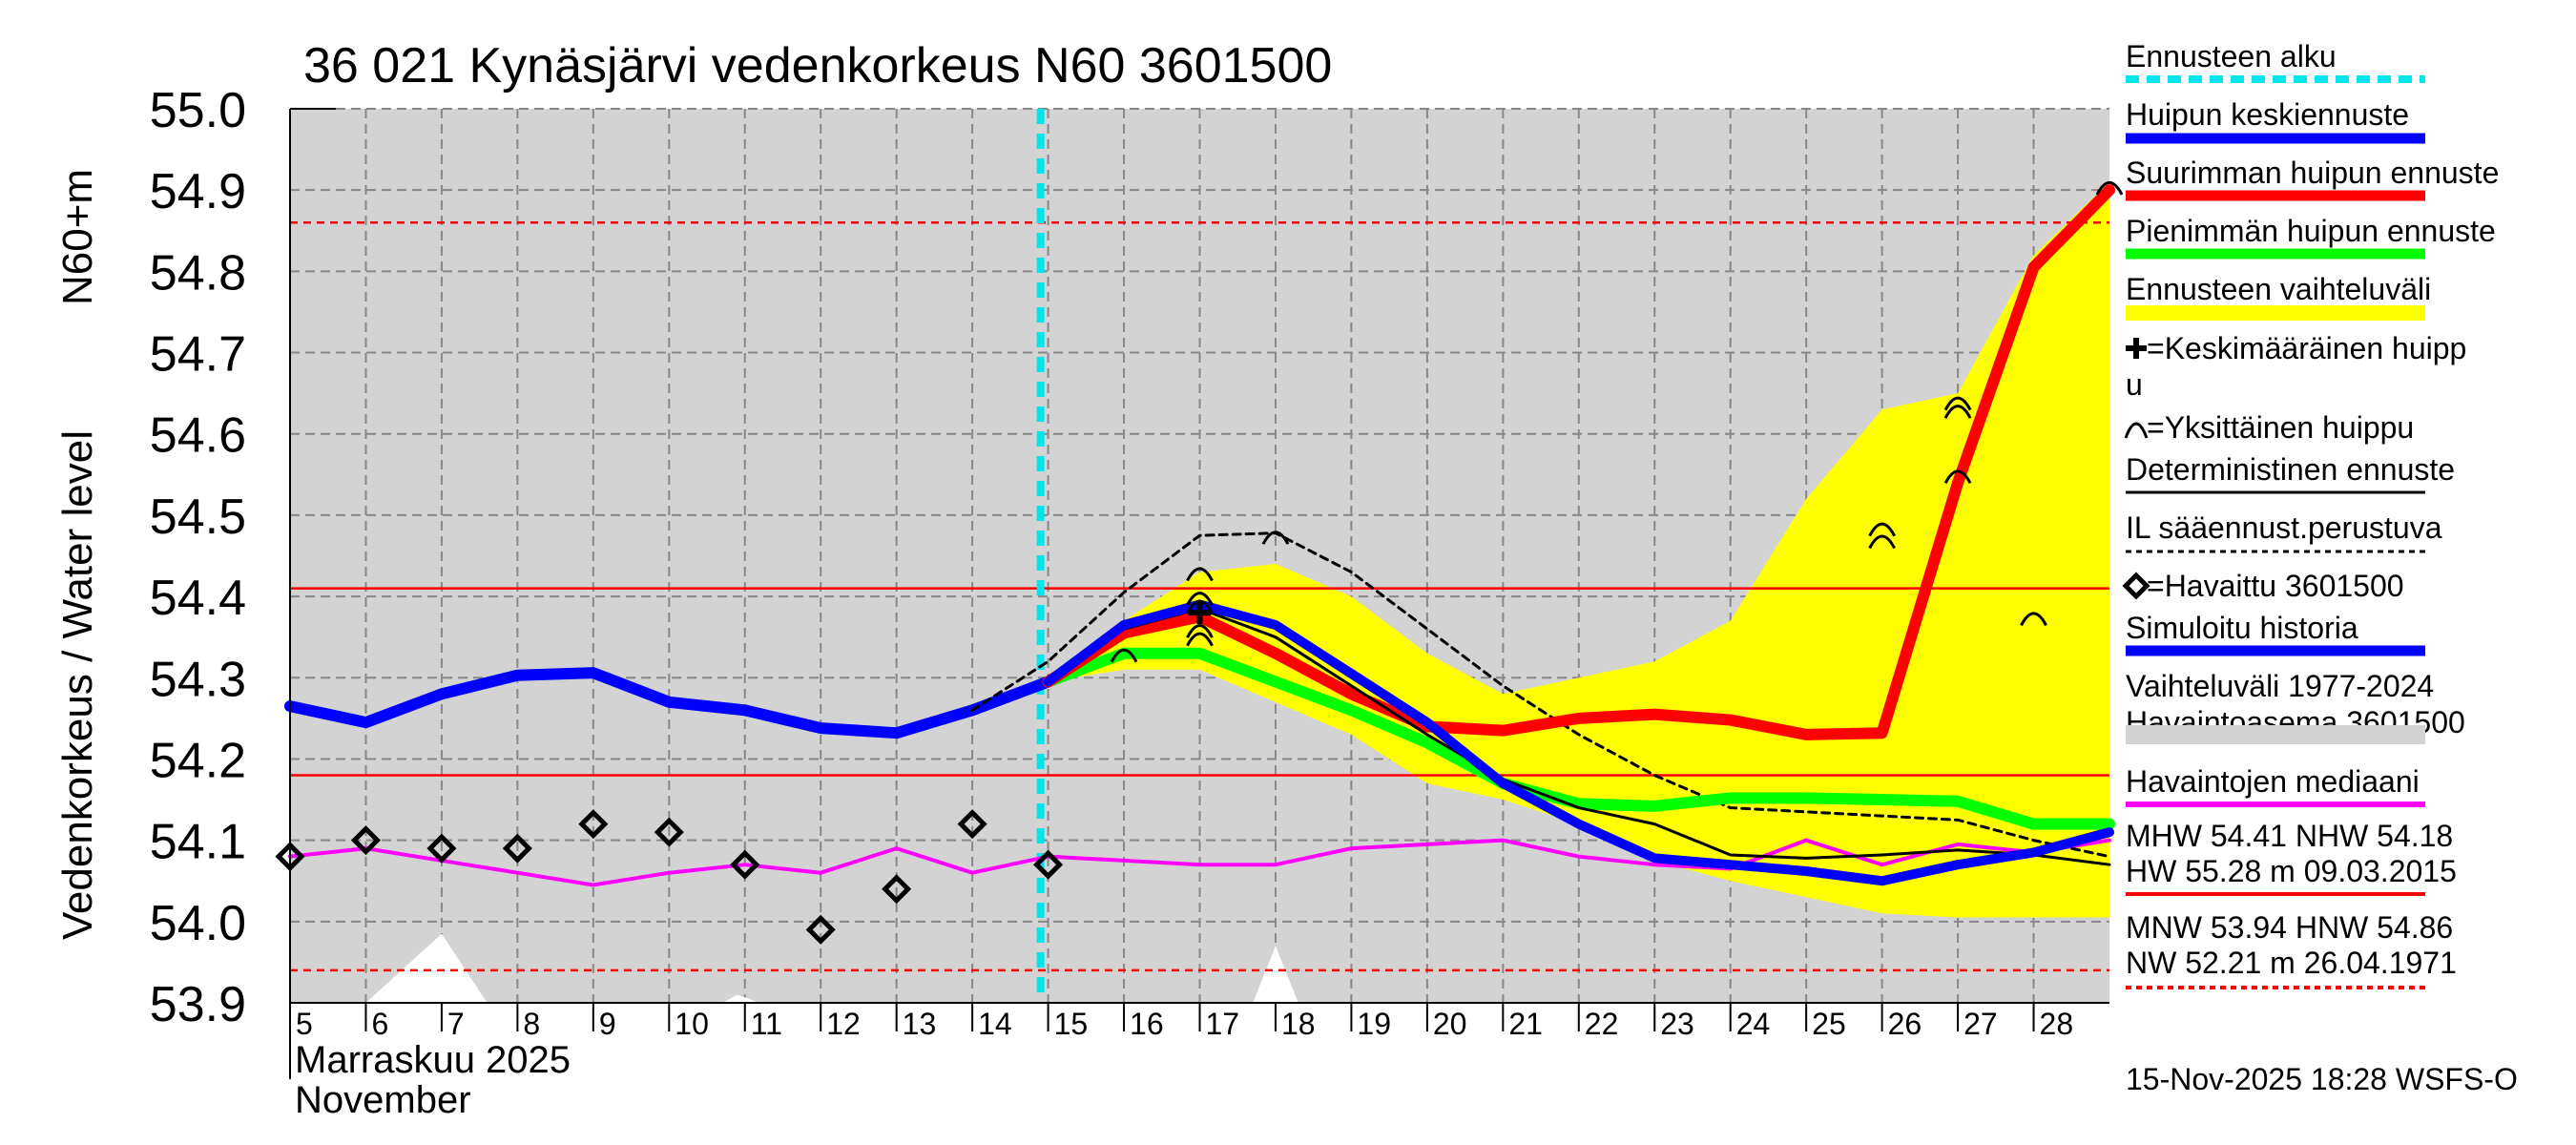 This screenshot has width=2576, height=1145. Describe the element at coordinates (1829, 1024) in the screenshot. I see `x-tick-label: 25` at that location.